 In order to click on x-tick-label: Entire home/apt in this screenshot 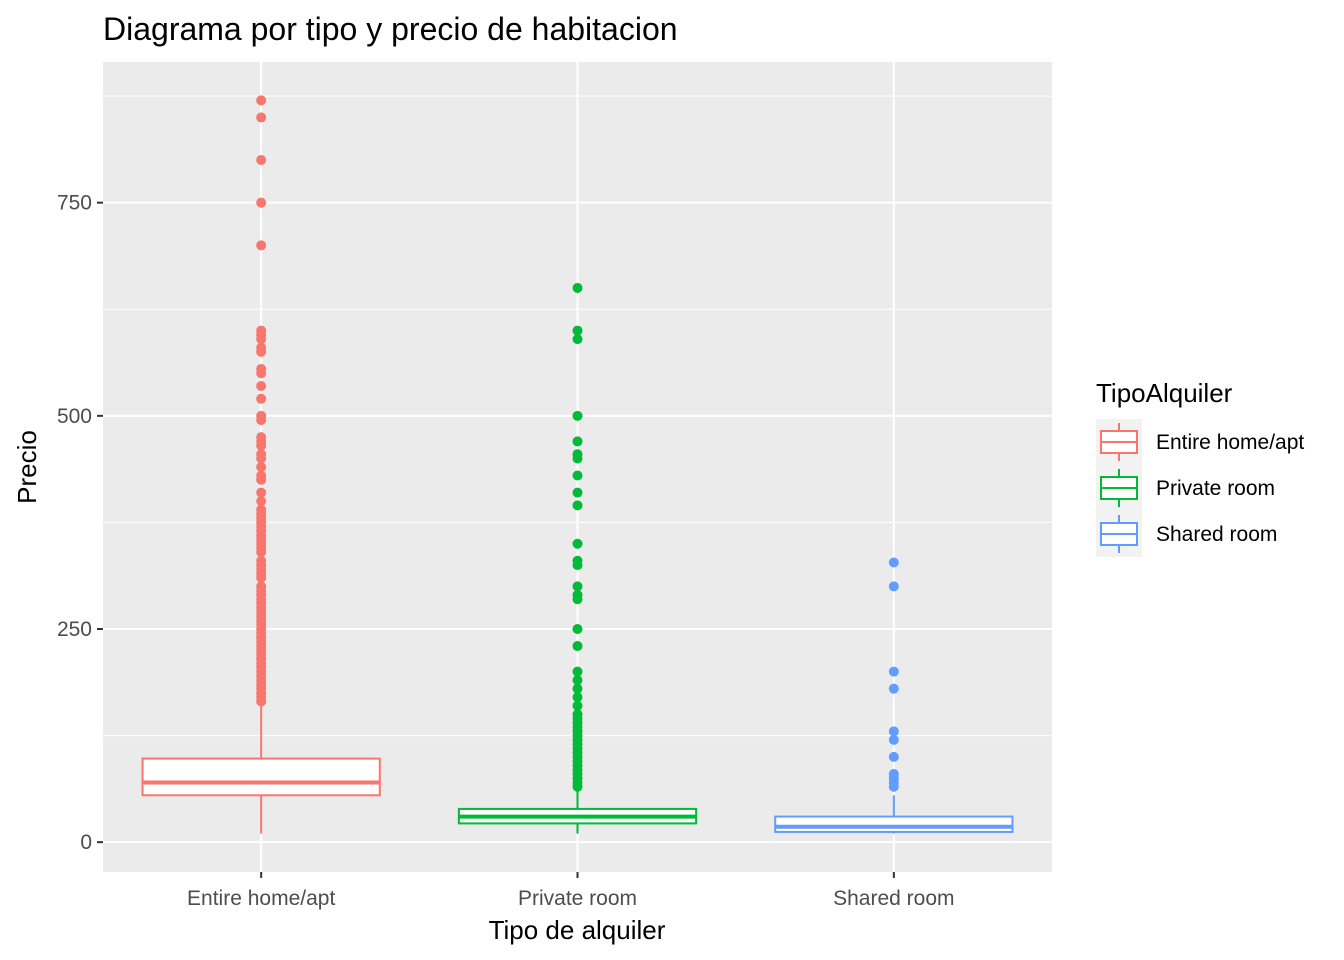, I will do `click(261, 898)`.